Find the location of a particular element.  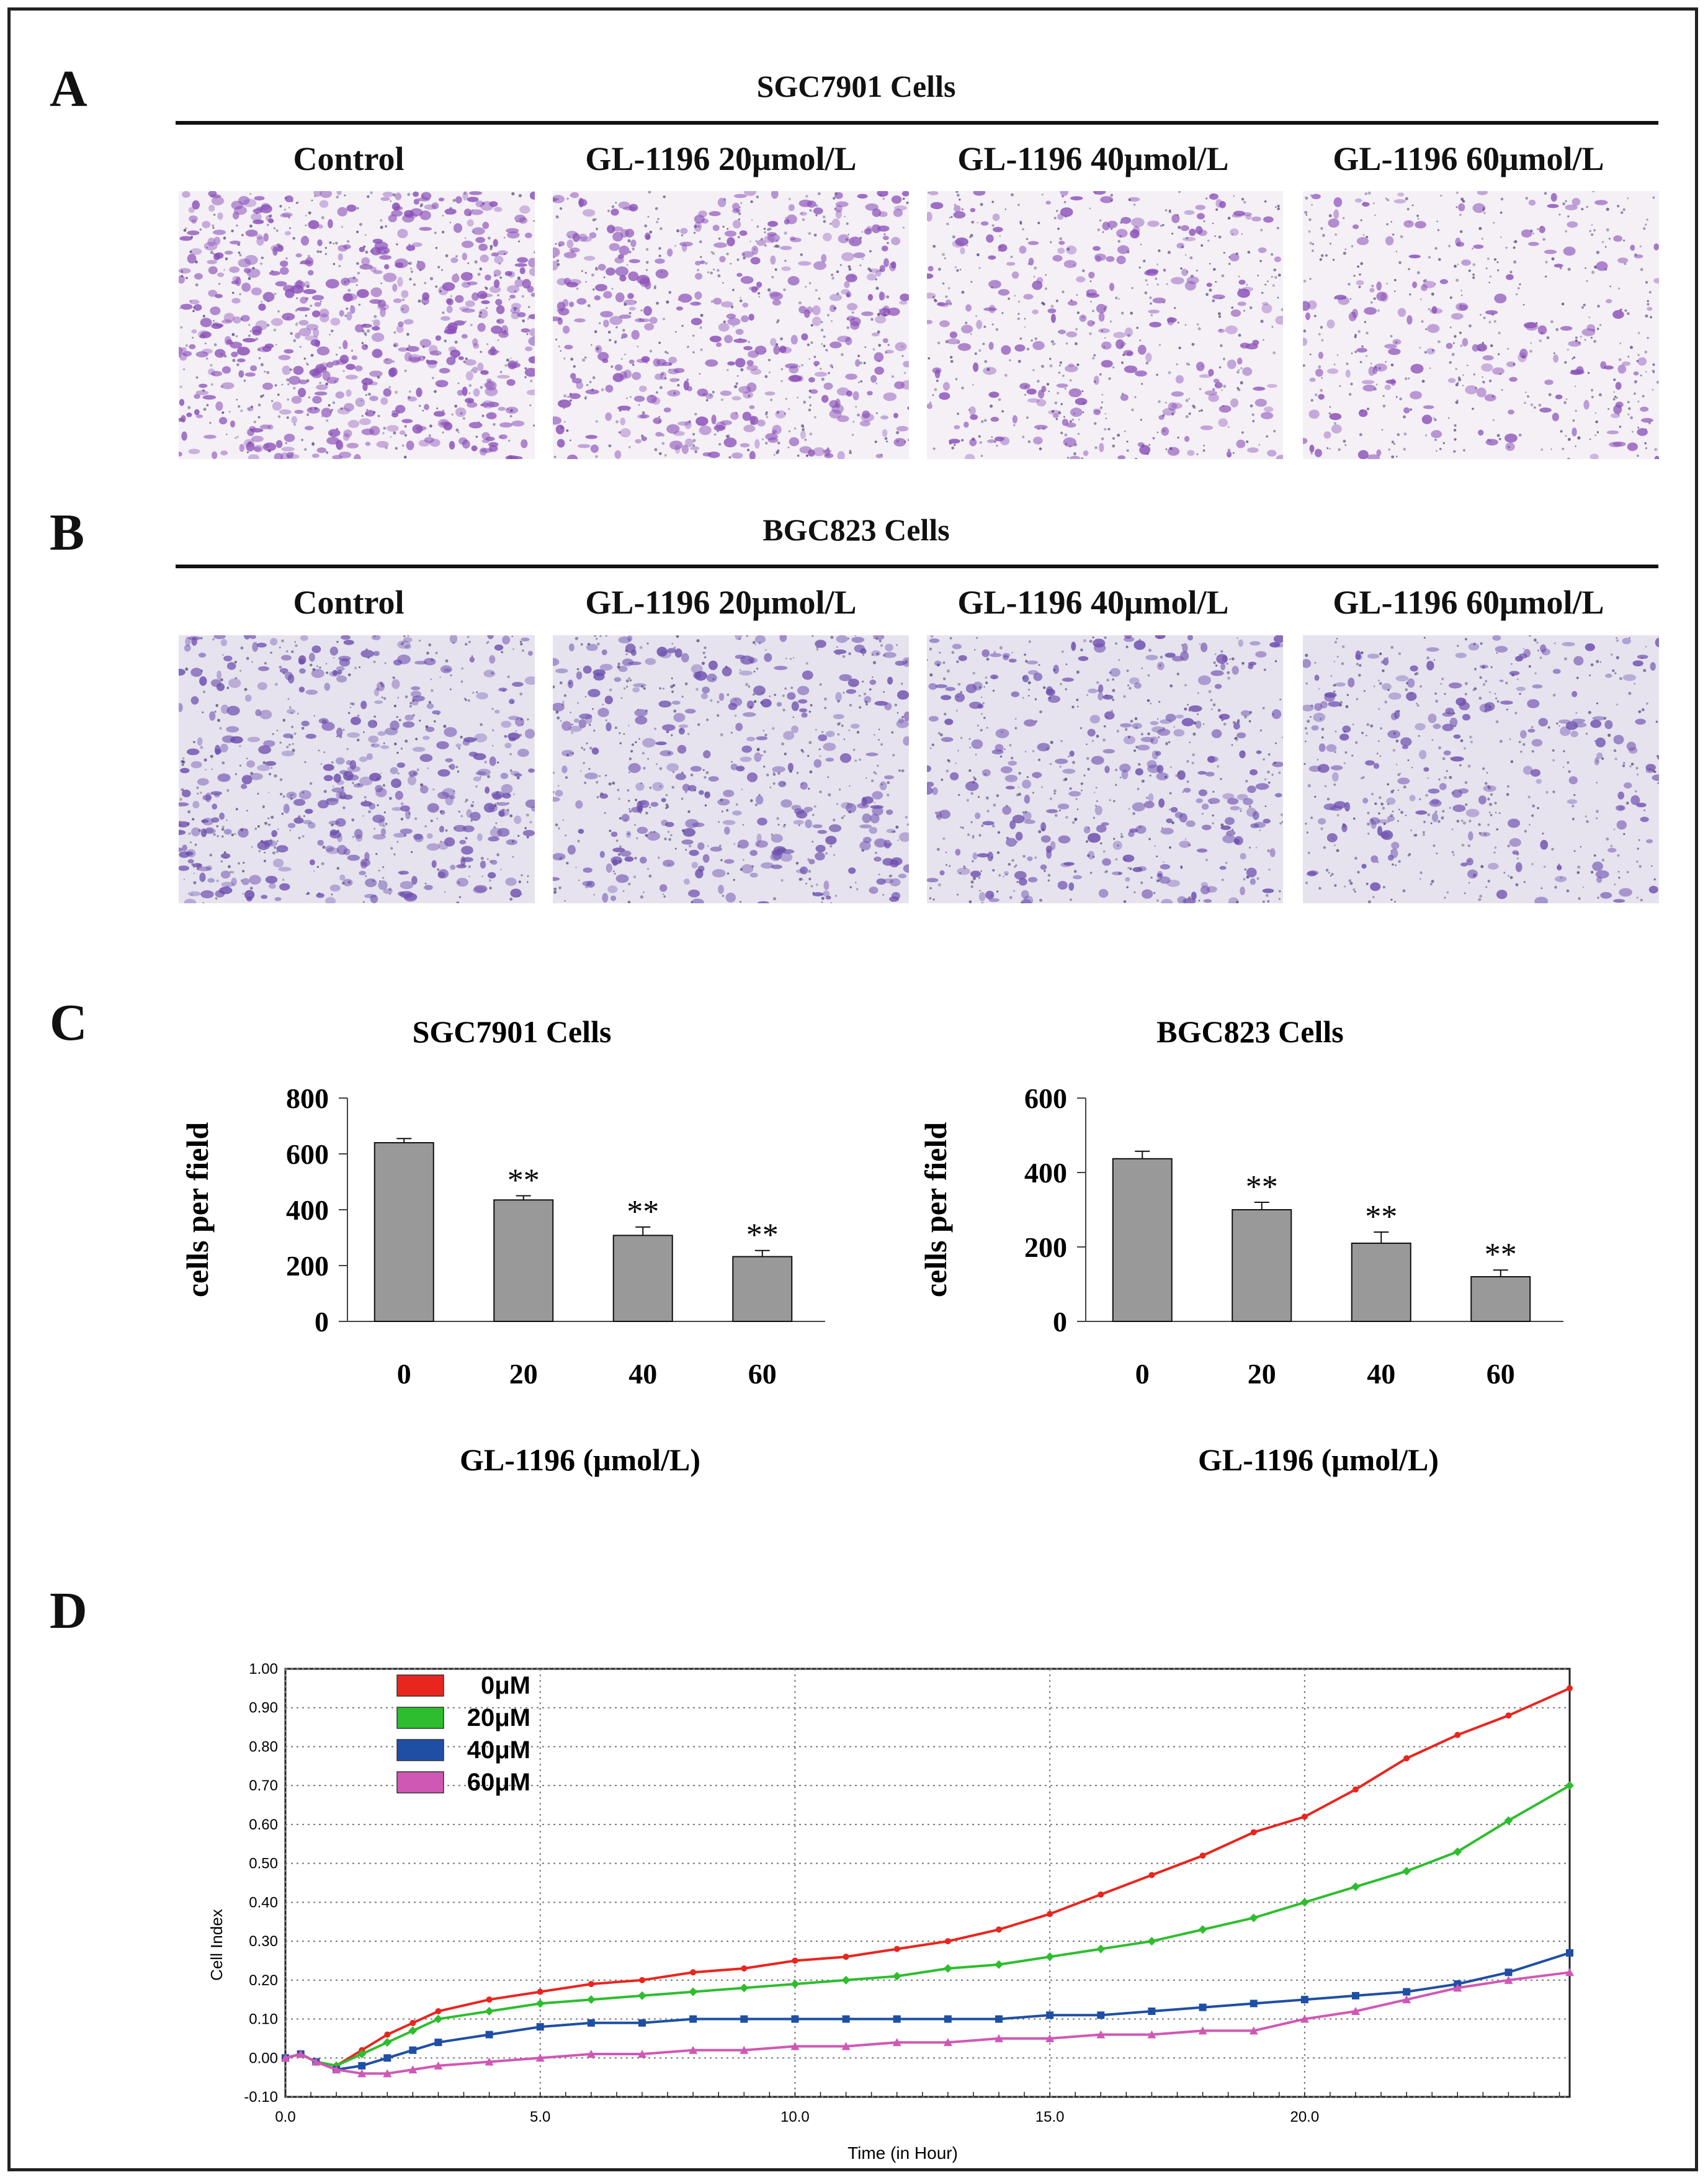

legend-label: 40μM is located at coordinates (499, 1750).